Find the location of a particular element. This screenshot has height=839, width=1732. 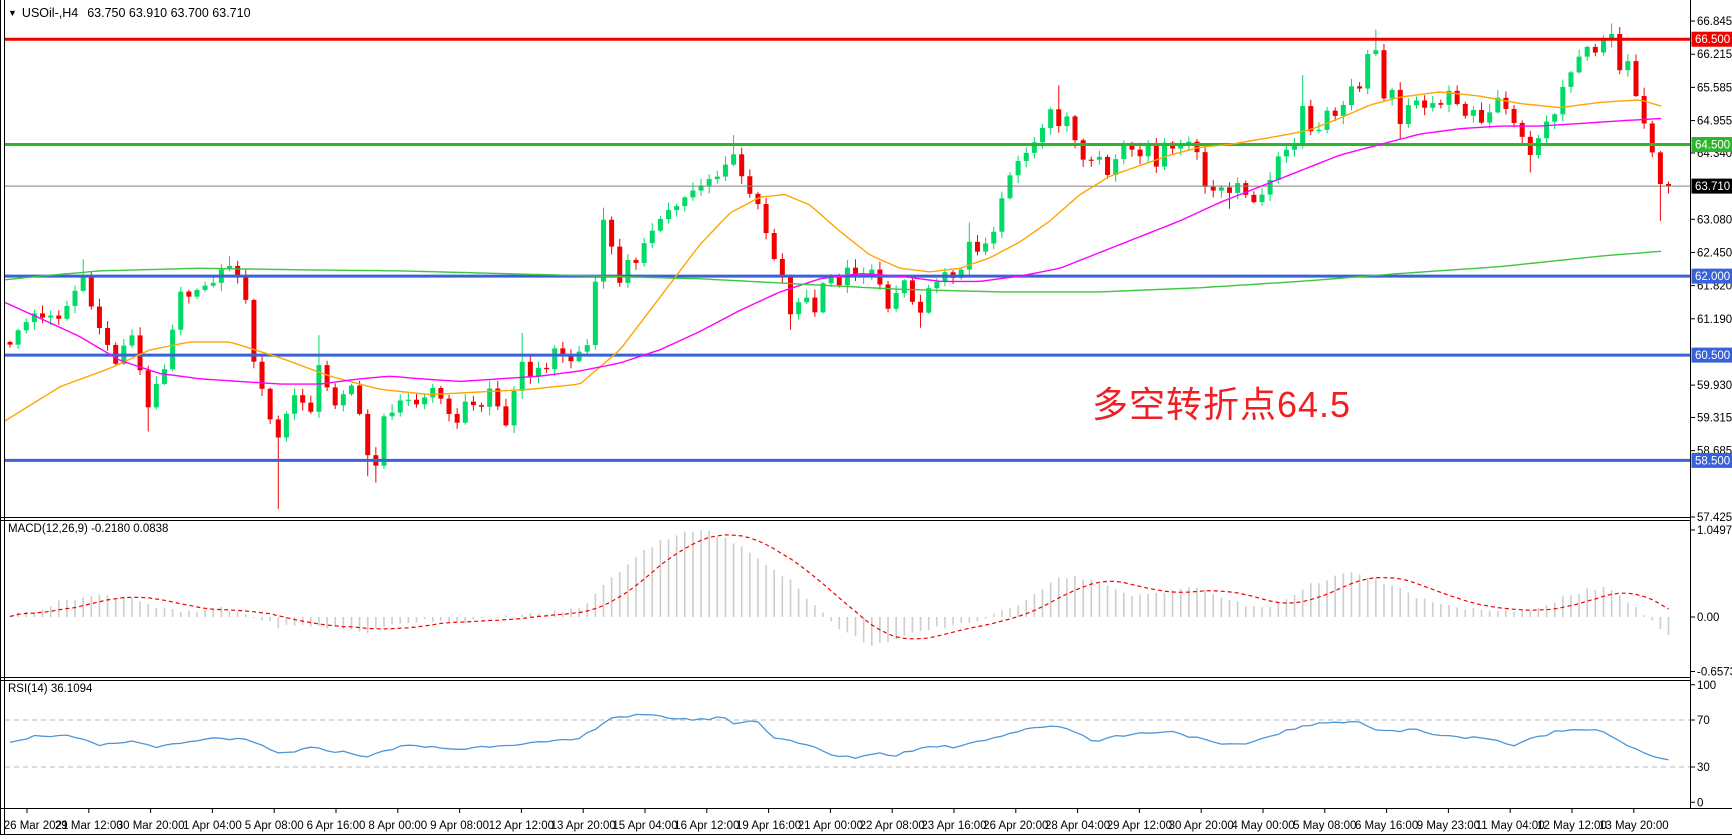

time-axis-label: 29 Apr 12:00 is located at coordinates (1139, 826).